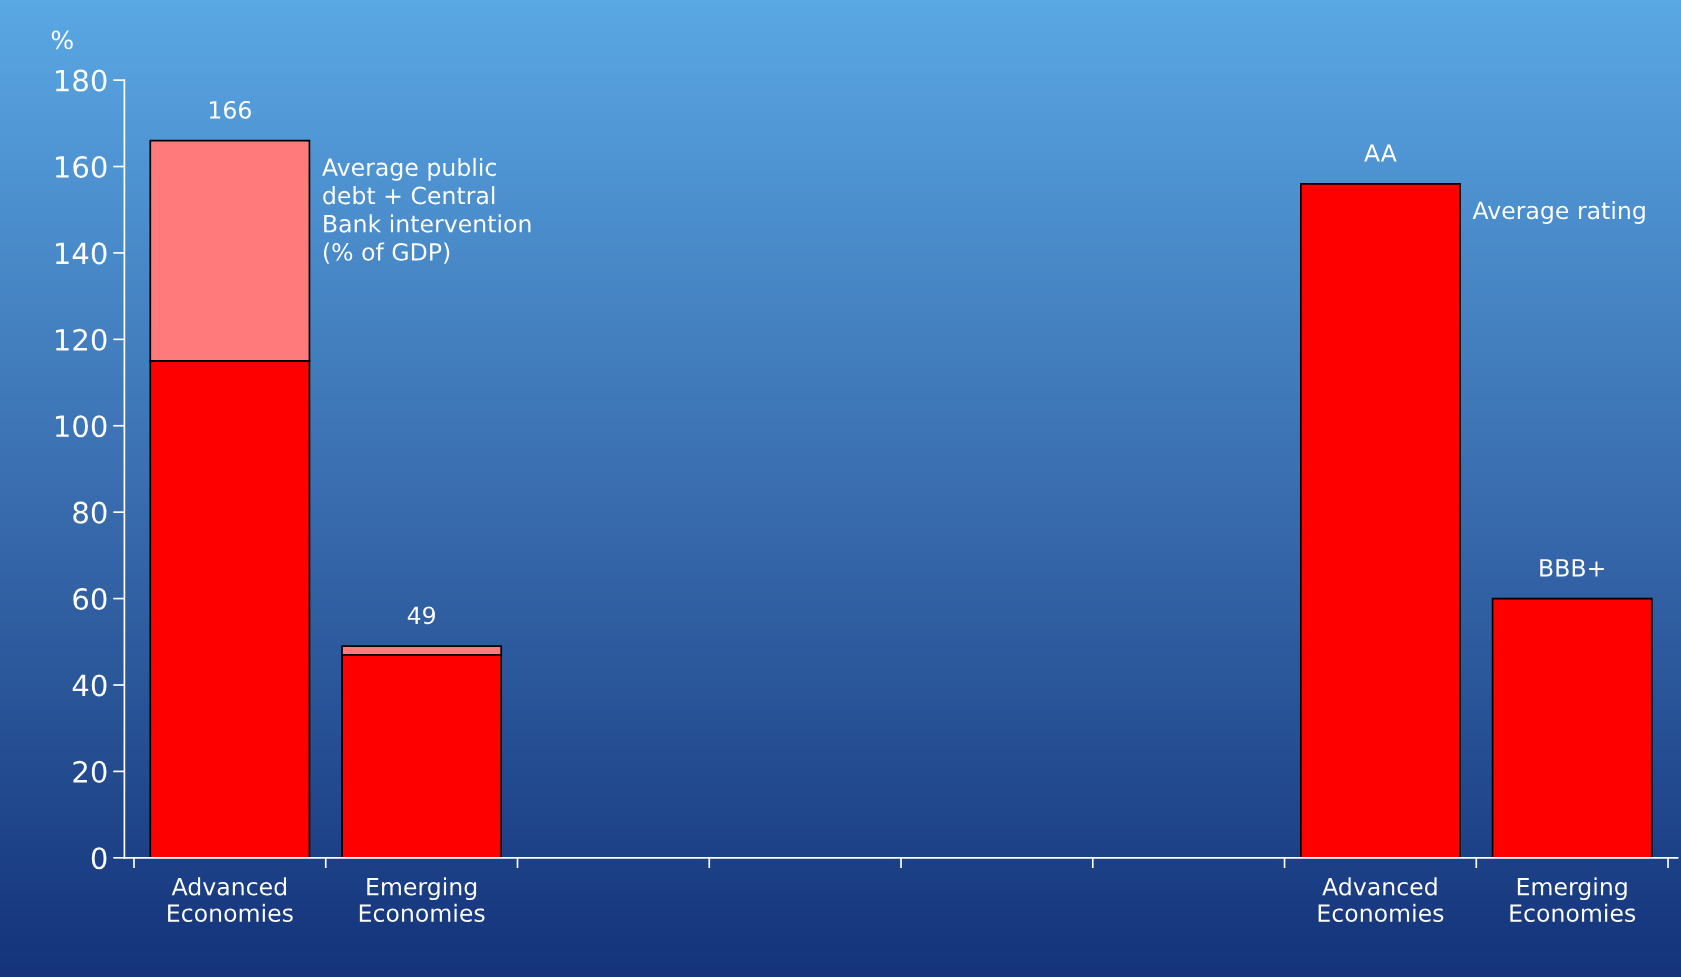  I want to click on annotation: Average public debt + Central Bank intervention (% of GDP), so click(426, 210).